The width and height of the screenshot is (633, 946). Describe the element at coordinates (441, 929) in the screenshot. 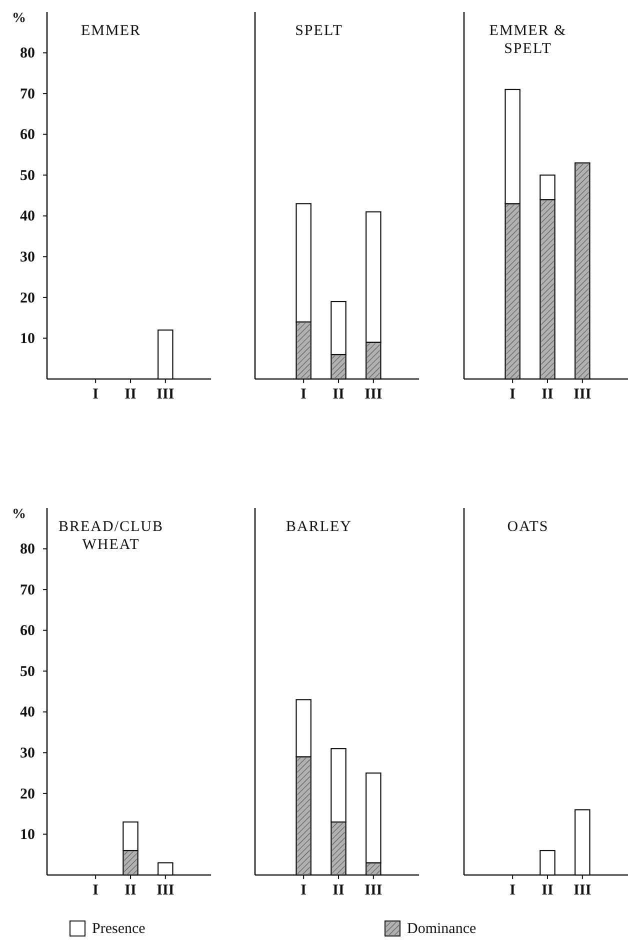

I see `legend-label: Dominance` at that location.